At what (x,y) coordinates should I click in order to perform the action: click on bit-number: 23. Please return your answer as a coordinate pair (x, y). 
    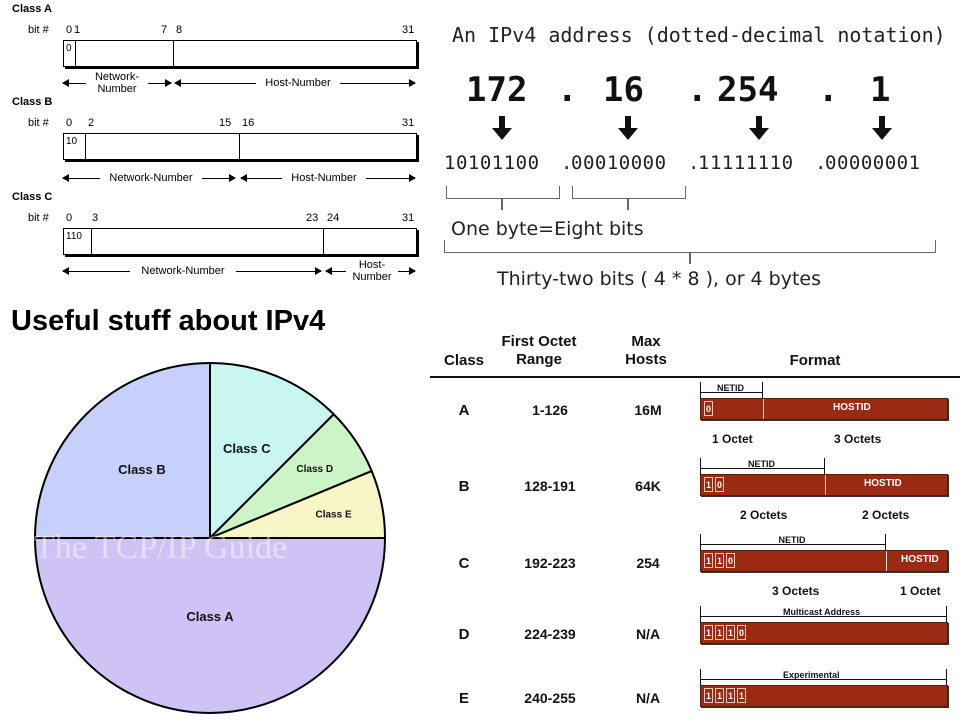
    Looking at the image, I should click on (312, 218).